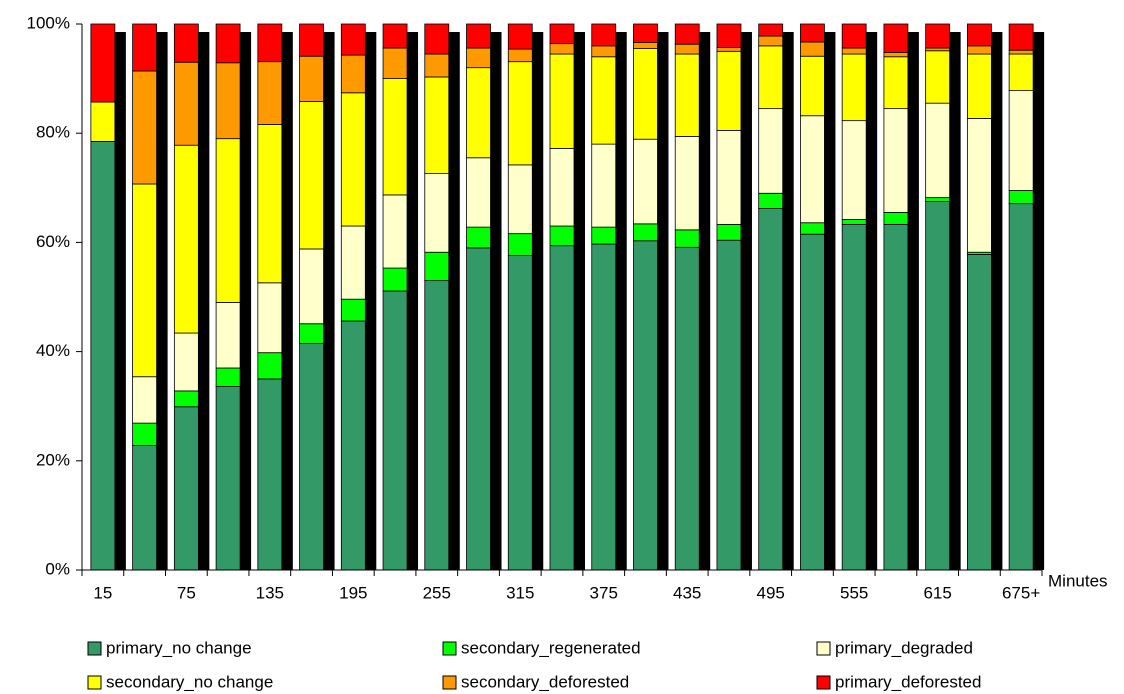 The height and width of the screenshot is (694, 1124). What do you see at coordinates (604, 592) in the screenshot?
I see `x-tick-label: 375` at bounding box center [604, 592].